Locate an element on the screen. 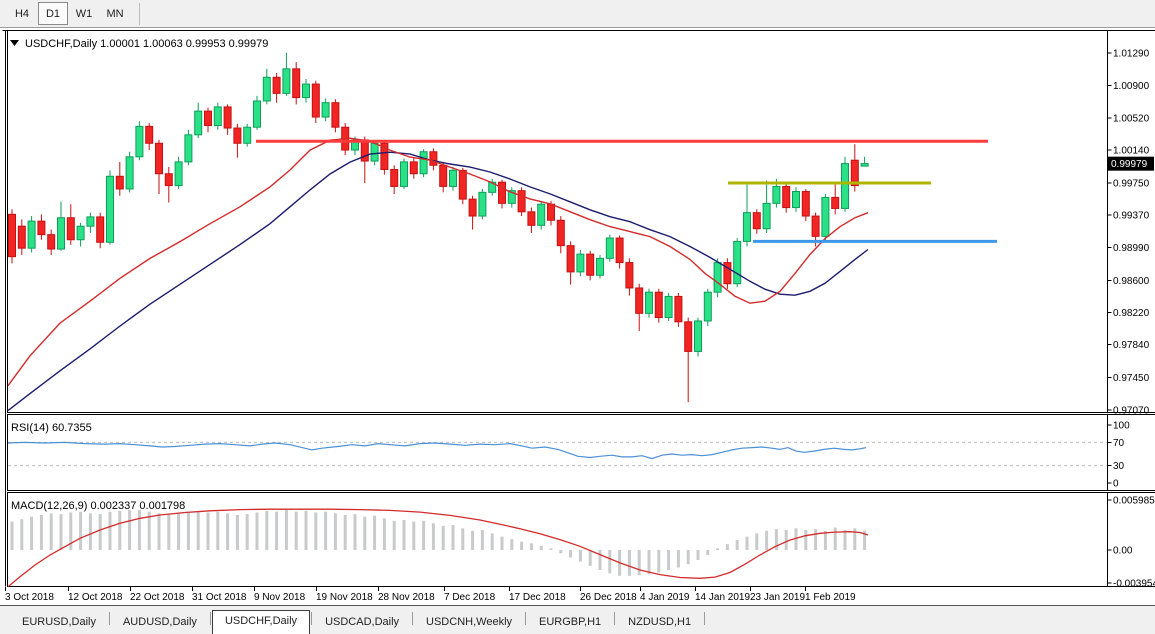 Image resolution: width=1155 pixels, height=634 pixels. macd-histogram is located at coordinates (438, 543).